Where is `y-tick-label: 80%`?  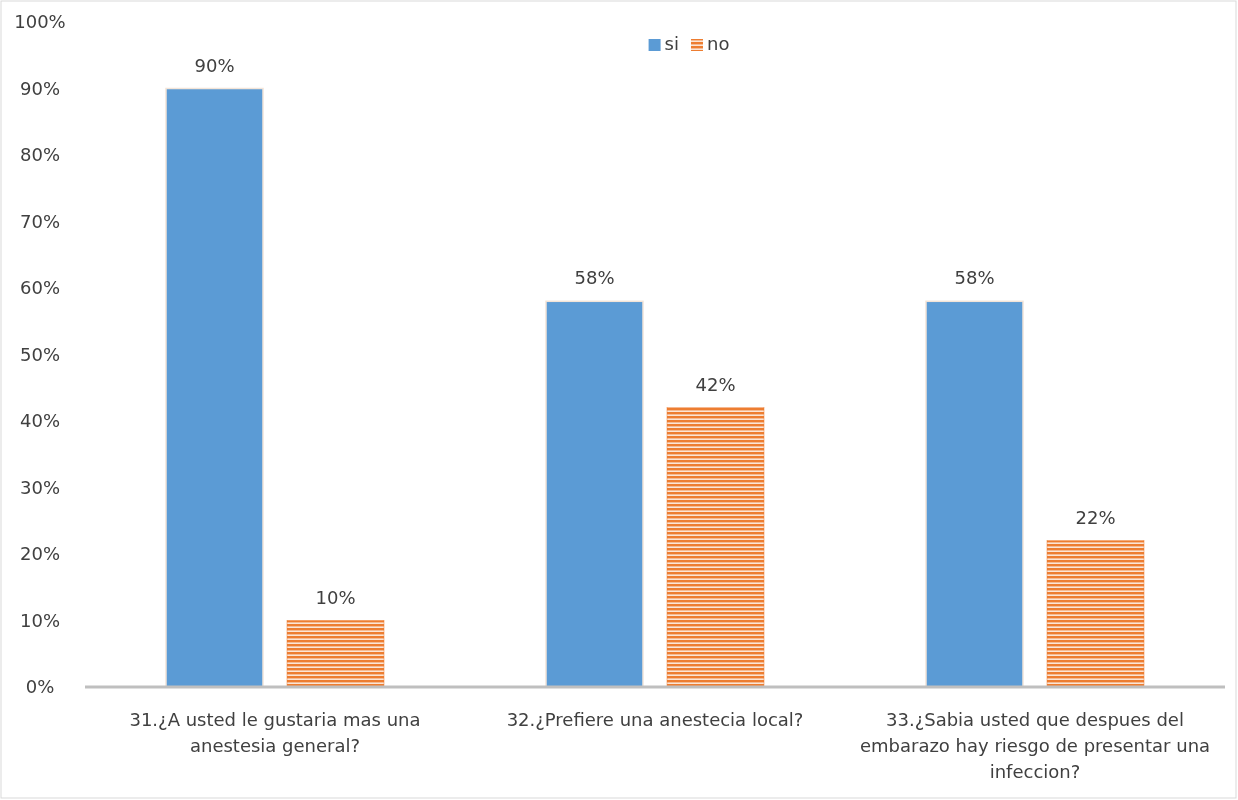 y-tick-label: 80% is located at coordinates (40, 155).